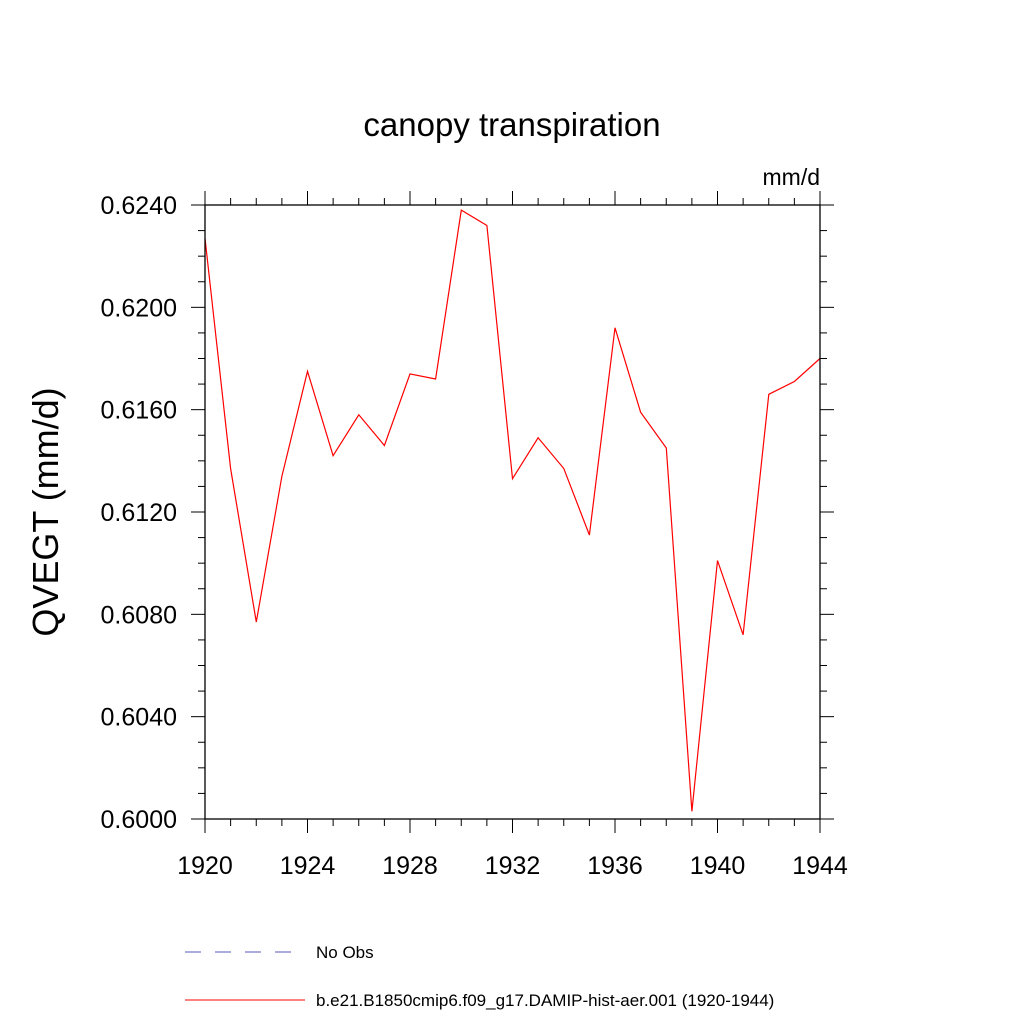 The width and height of the screenshot is (1024, 1024). What do you see at coordinates (139, 308) in the screenshot?
I see `y-tick-label: 0.6200` at bounding box center [139, 308].